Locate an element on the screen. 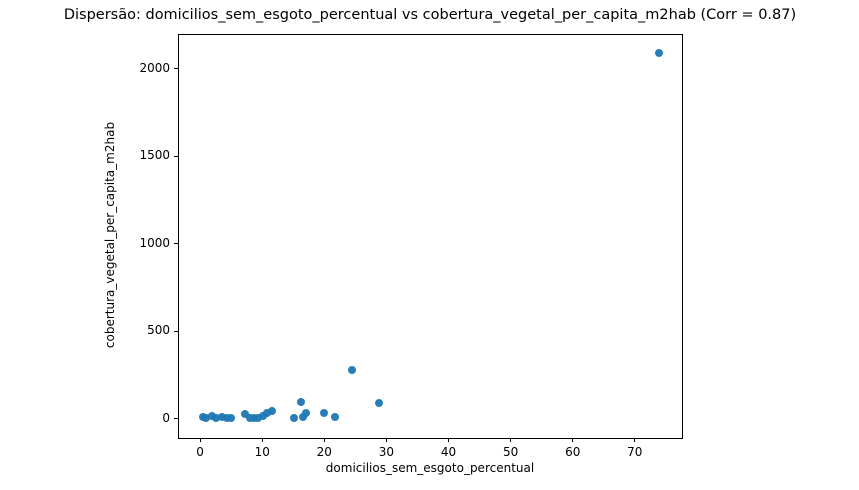  x-axis-tick-label: 20 is located at coordinates (324, 452).